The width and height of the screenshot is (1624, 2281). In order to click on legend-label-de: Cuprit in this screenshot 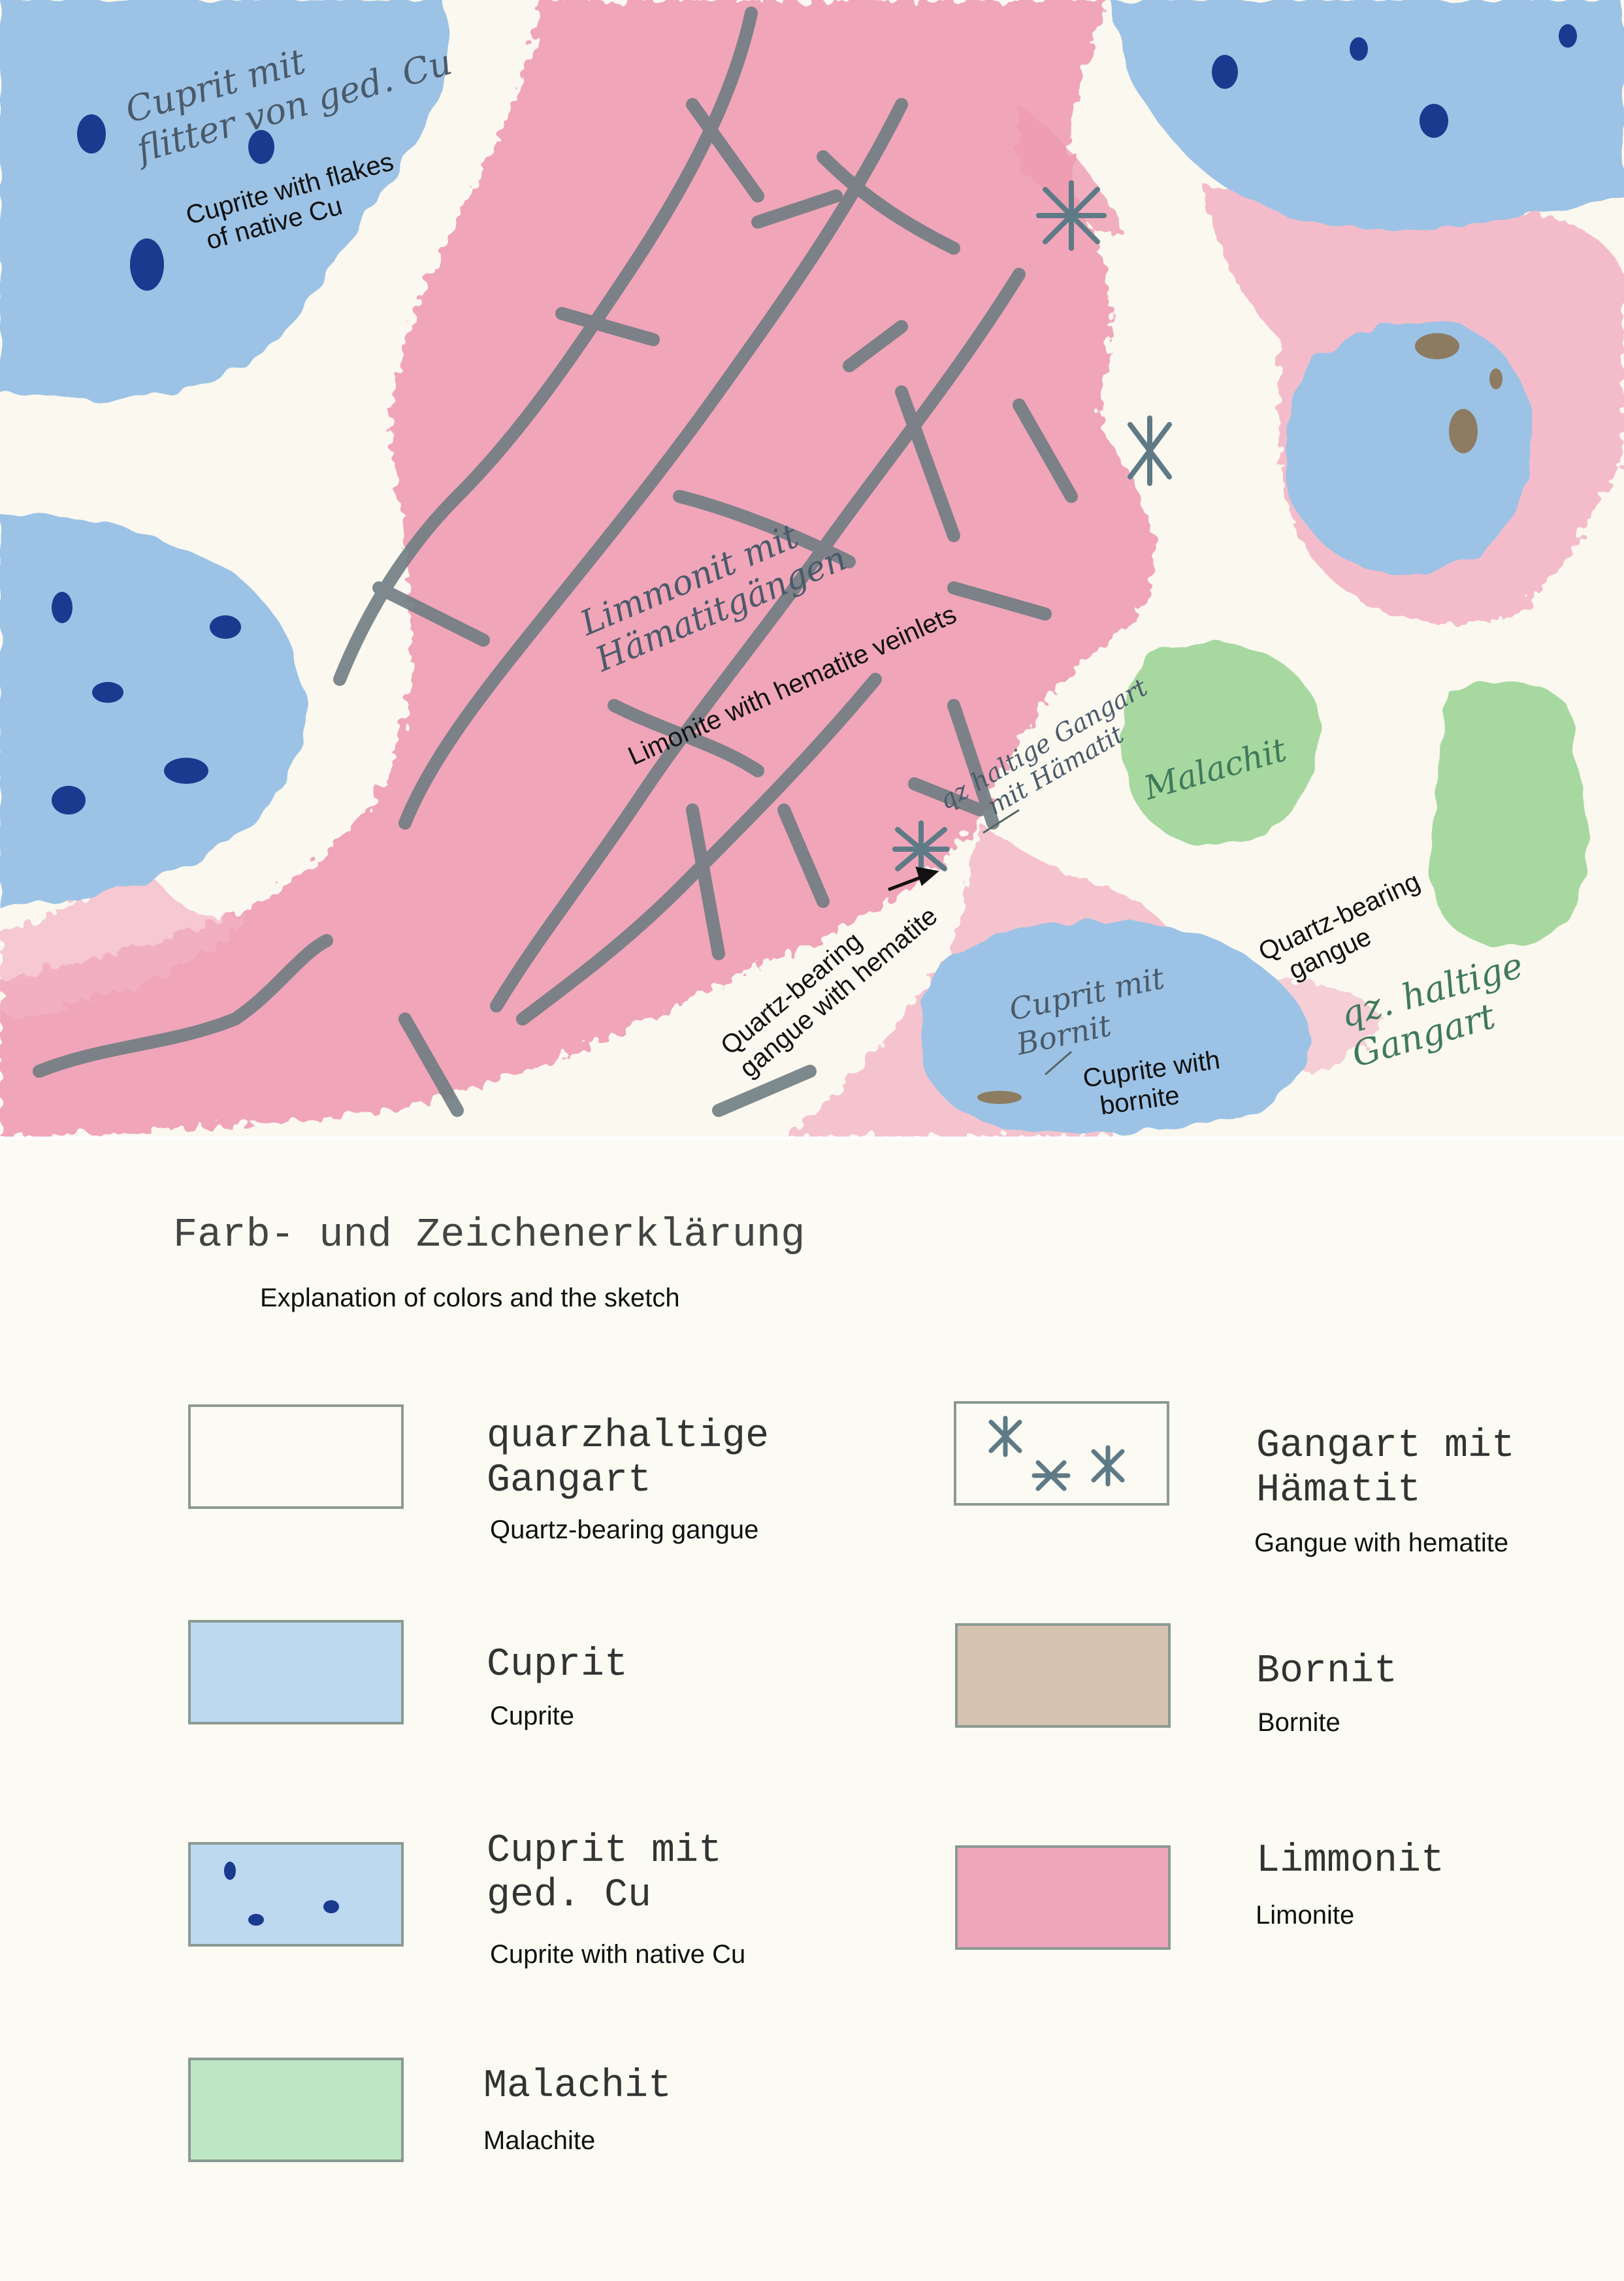, I will do `click(557, 1665)`.